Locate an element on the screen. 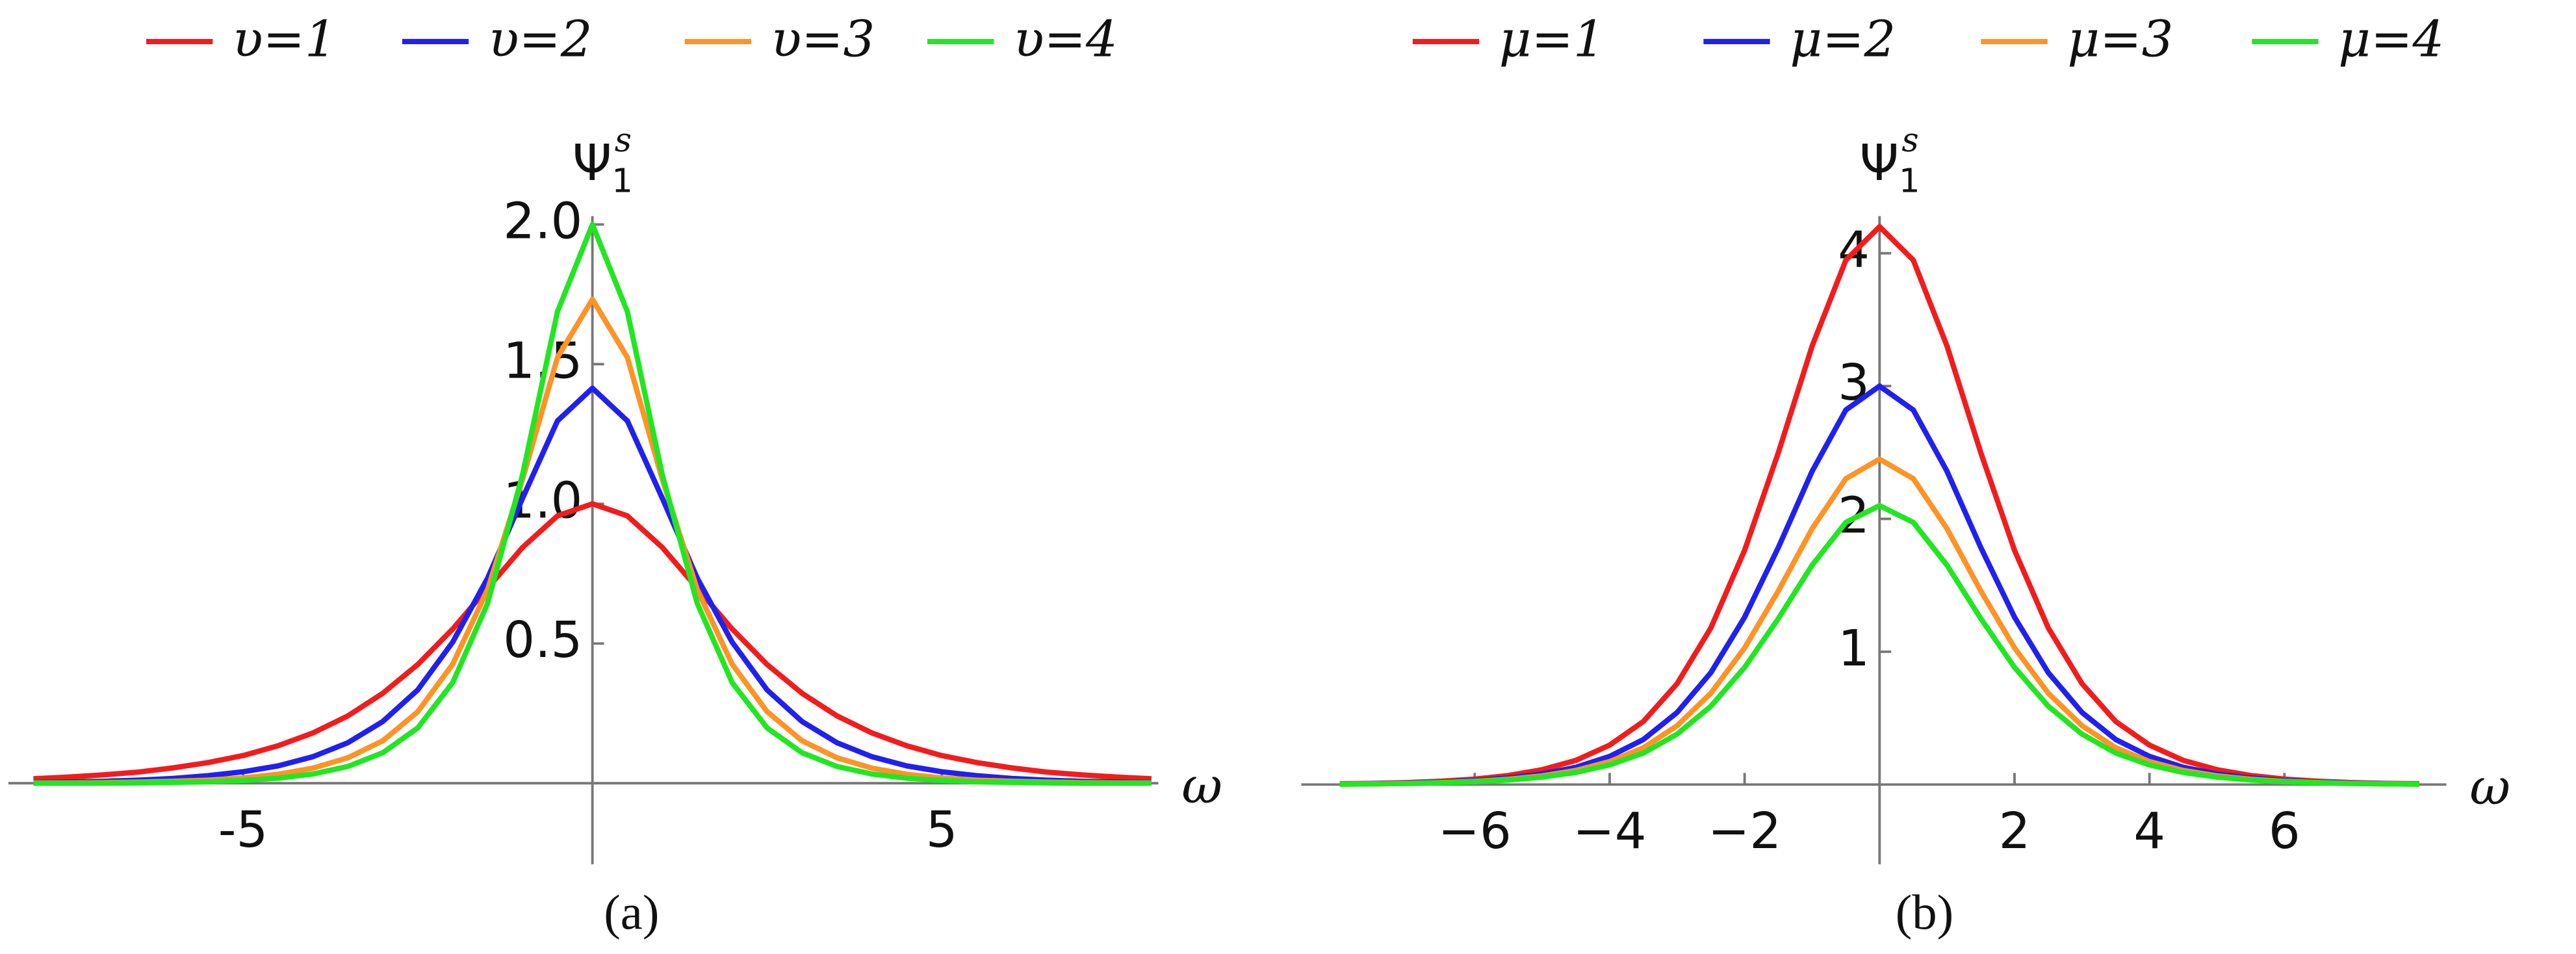  legend-label: μ=3 is located at coordinates (2120, 40).